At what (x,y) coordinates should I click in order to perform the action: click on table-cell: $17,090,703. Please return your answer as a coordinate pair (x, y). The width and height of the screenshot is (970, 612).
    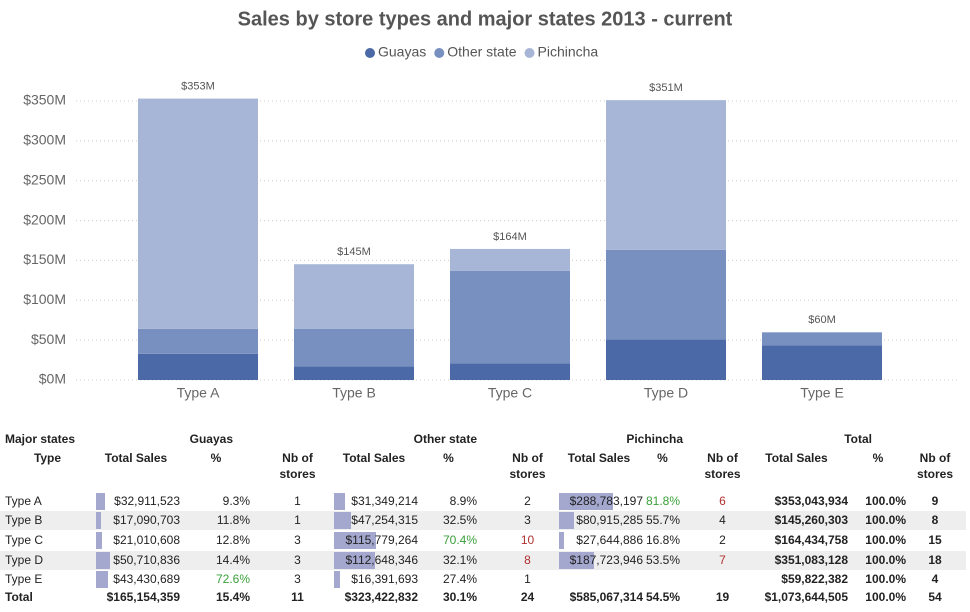
    Looking at the image, I should click on (146, 520).